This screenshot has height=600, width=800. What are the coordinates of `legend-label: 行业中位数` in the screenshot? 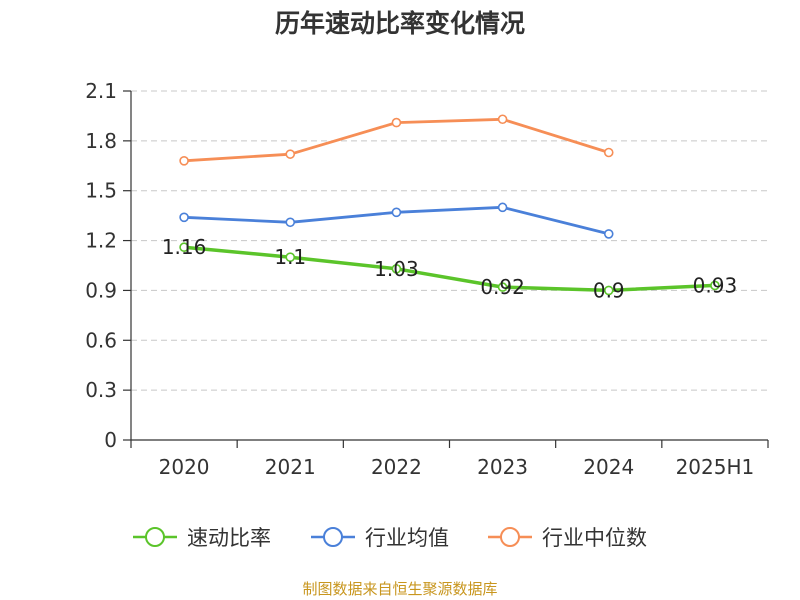 It's located at (594, 538).